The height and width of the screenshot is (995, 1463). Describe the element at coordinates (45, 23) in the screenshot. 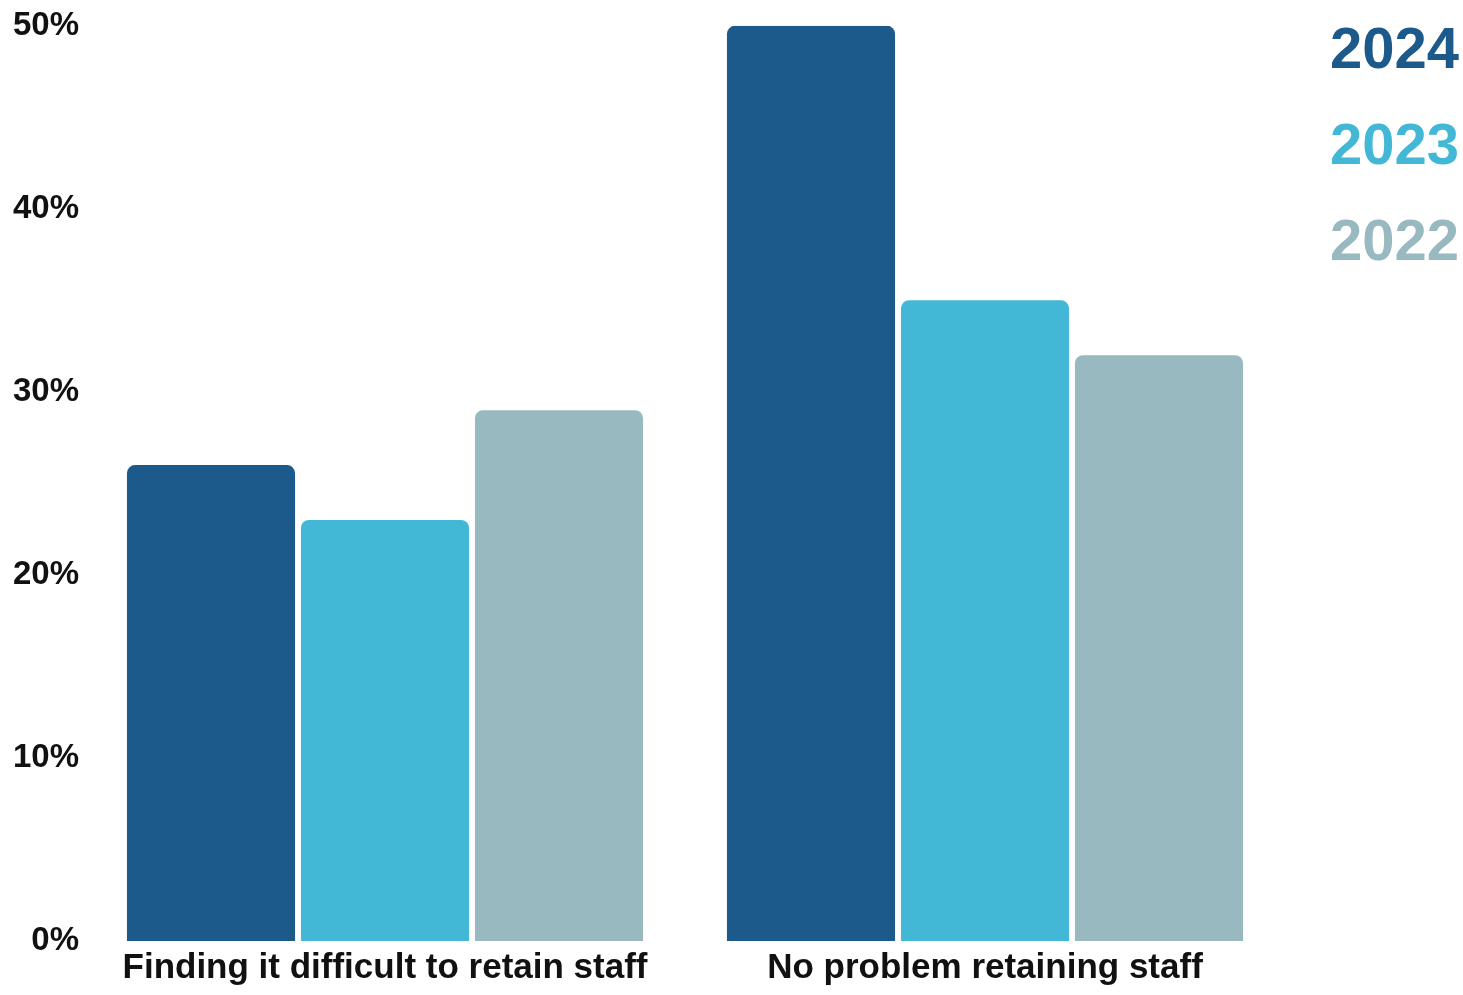

I see `y-tick-label: 50%` at that location.